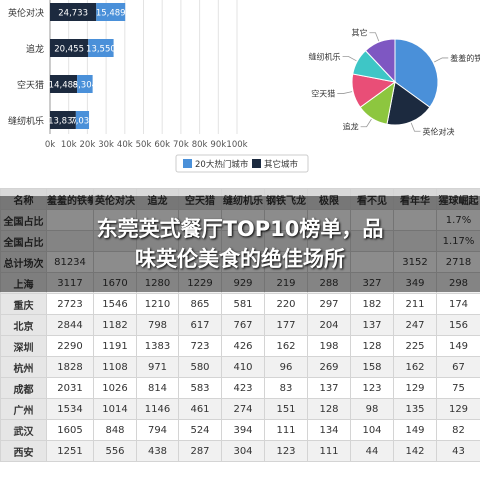  I want to click on table-cell: 1605, so click(70, 430).